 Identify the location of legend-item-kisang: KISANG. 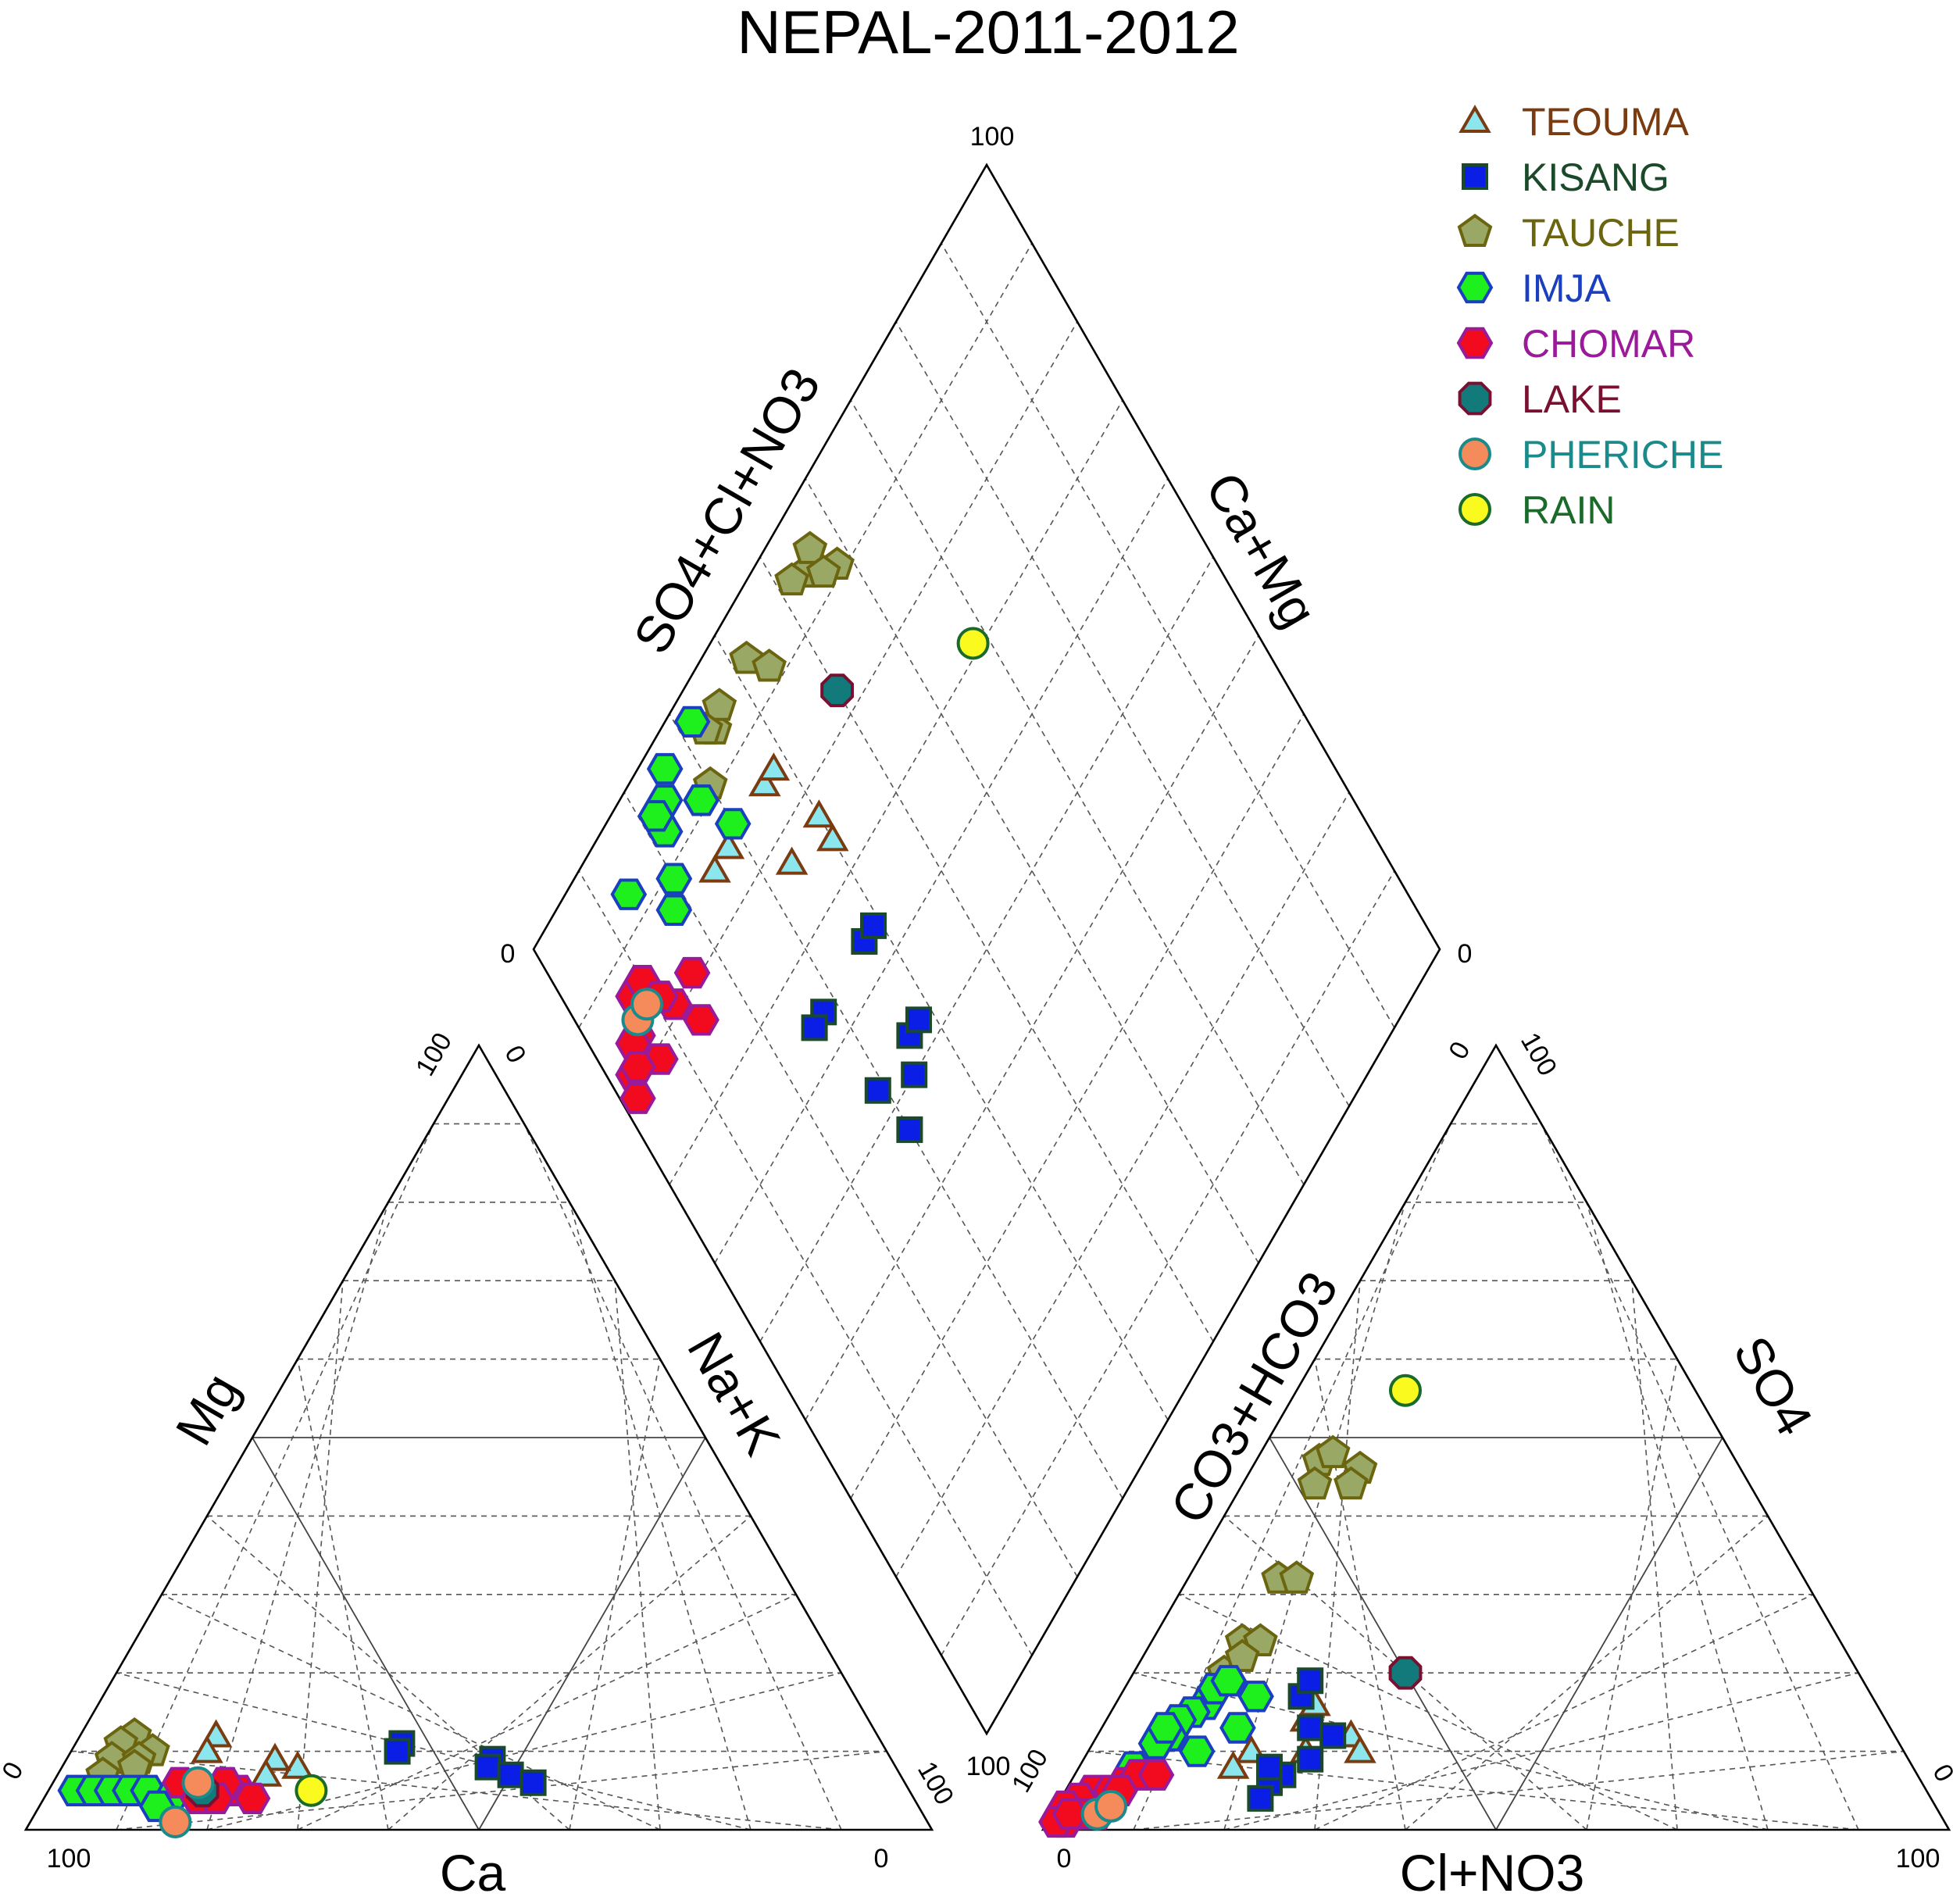
(1565, 177).